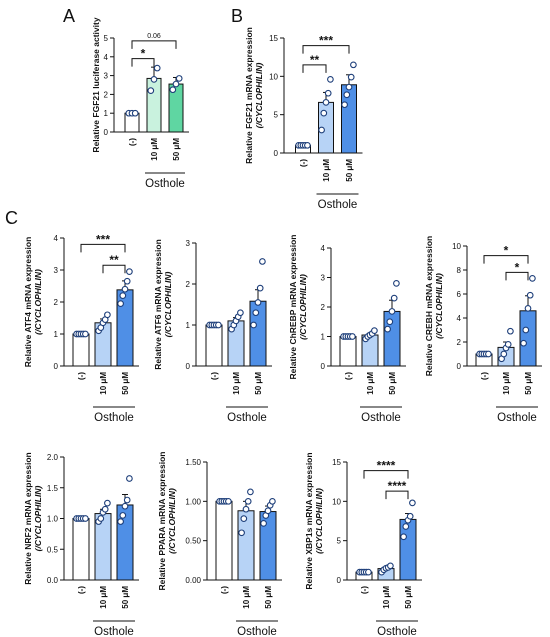 This screenshot has width=550, height=637. I want to click on y-tick-label: 0.50, so click(193, 541).